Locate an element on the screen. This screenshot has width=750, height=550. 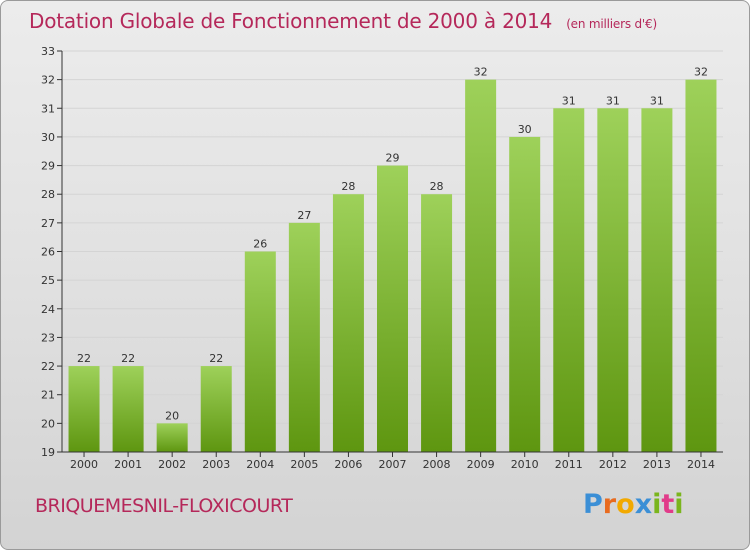
y-tick-label: 31 is located at coordinates (48, 108).